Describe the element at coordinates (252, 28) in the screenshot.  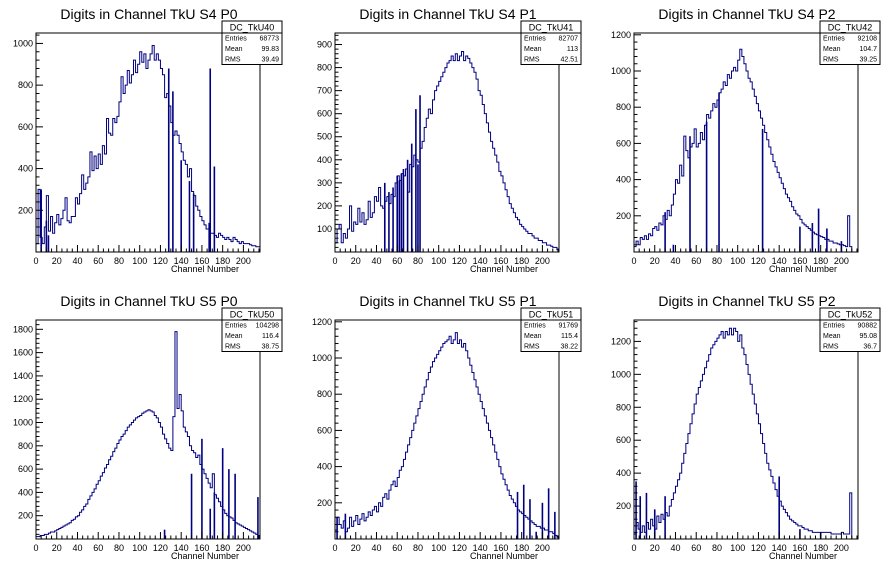
I see `stats-title: DC_TkU40` at that location.